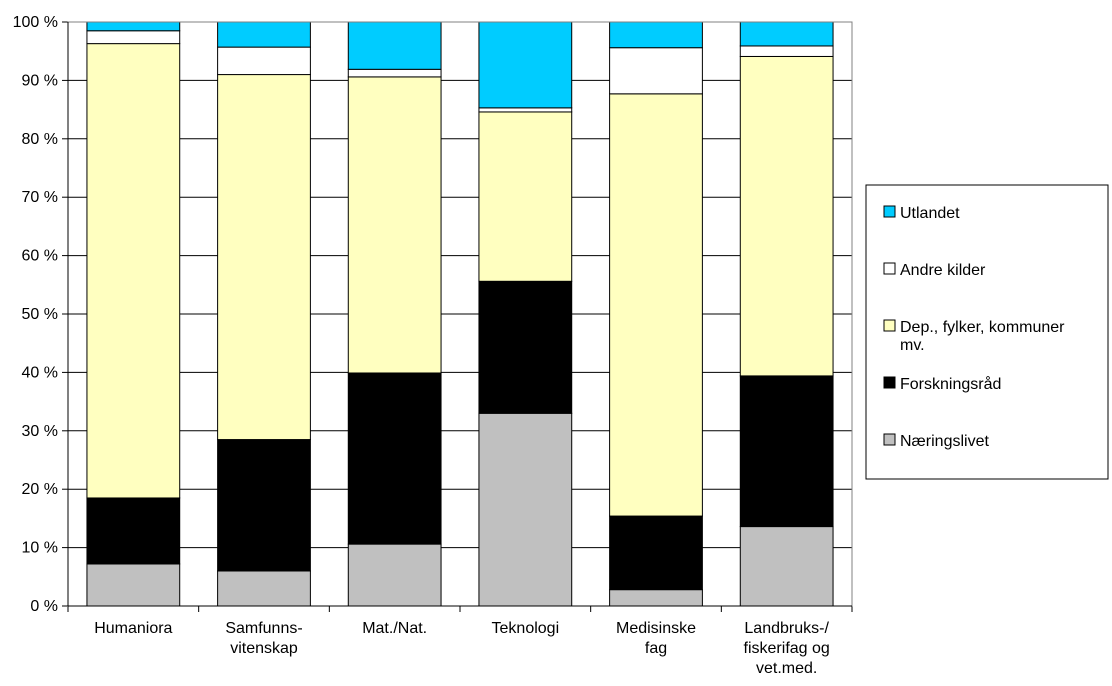  I want to click on y-tick-label: 10 %, so click(40, 548).